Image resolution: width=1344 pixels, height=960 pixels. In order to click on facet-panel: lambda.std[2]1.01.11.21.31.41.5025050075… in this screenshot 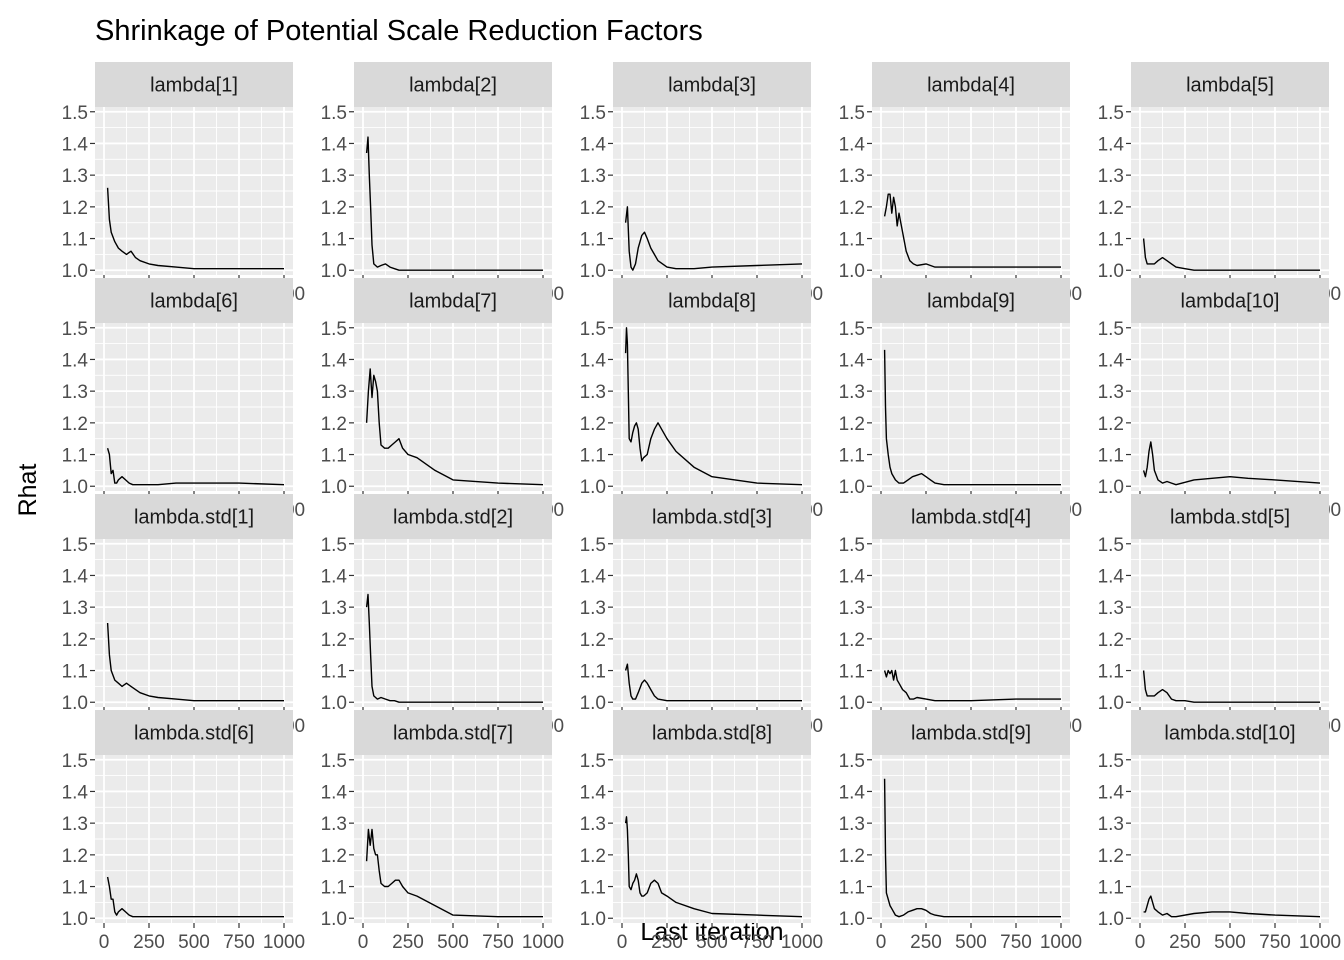, I will do `click(442, 615)`.